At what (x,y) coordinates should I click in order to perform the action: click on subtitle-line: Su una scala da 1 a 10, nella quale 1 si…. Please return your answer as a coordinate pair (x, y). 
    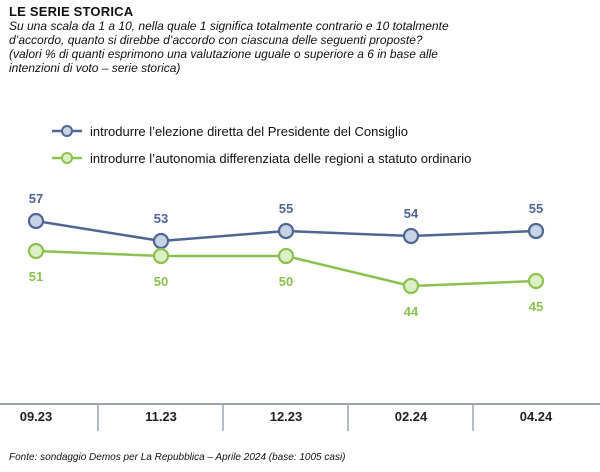
    Looking at the image, I should click on (229, 26).